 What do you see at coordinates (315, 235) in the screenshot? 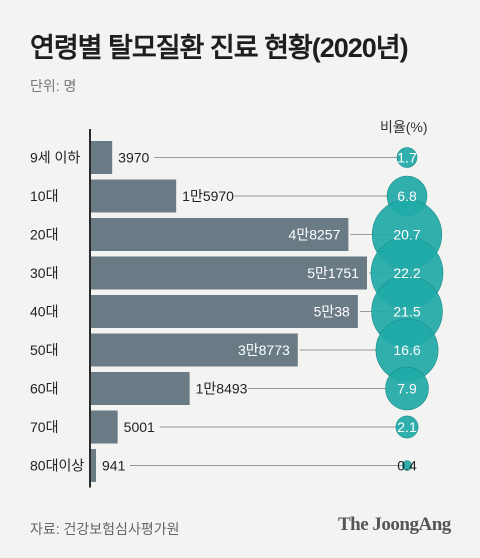
I see `value-label: 4만8257` at bounding box center [315, 235].